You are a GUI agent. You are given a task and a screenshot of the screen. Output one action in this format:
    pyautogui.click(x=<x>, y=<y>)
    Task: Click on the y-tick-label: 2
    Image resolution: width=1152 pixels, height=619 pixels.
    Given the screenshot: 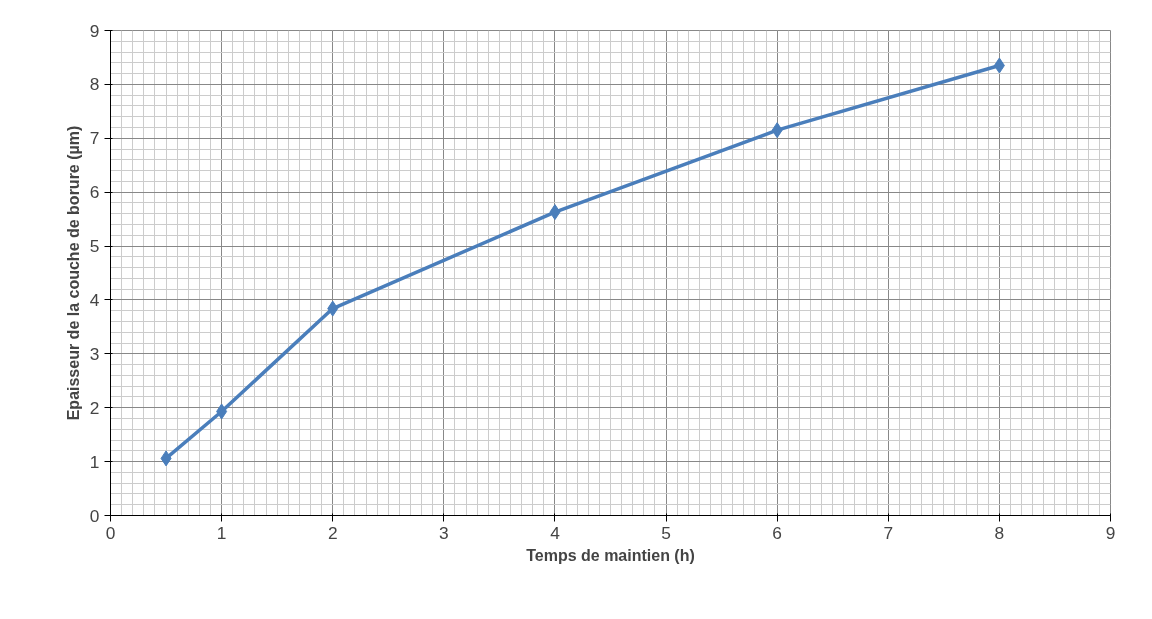 What is the action you would take?
    pyautogui.click(x=94, y=407)
    